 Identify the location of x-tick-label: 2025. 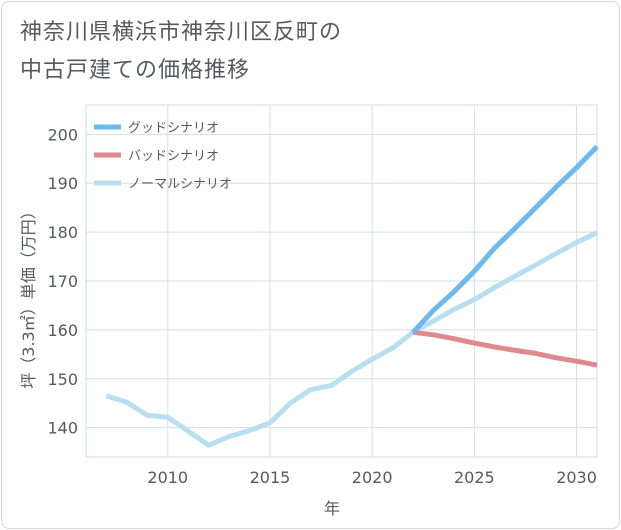
(474, 477).